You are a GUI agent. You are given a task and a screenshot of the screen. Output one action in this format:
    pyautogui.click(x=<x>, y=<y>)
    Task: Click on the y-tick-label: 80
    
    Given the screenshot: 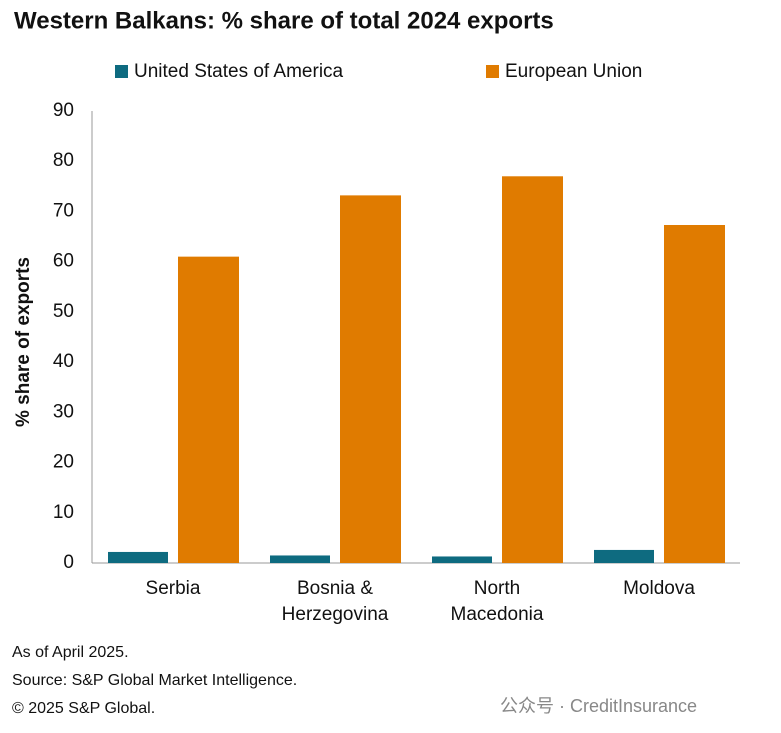 What is the action you would take?
    pyautogui.click(x=63, y=160)
    